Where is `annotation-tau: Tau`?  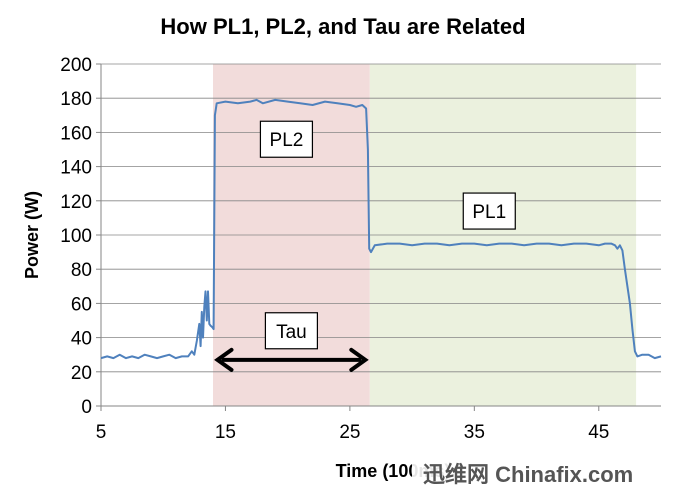 annotation-tau: Tau is located at coordinates (291, 331).